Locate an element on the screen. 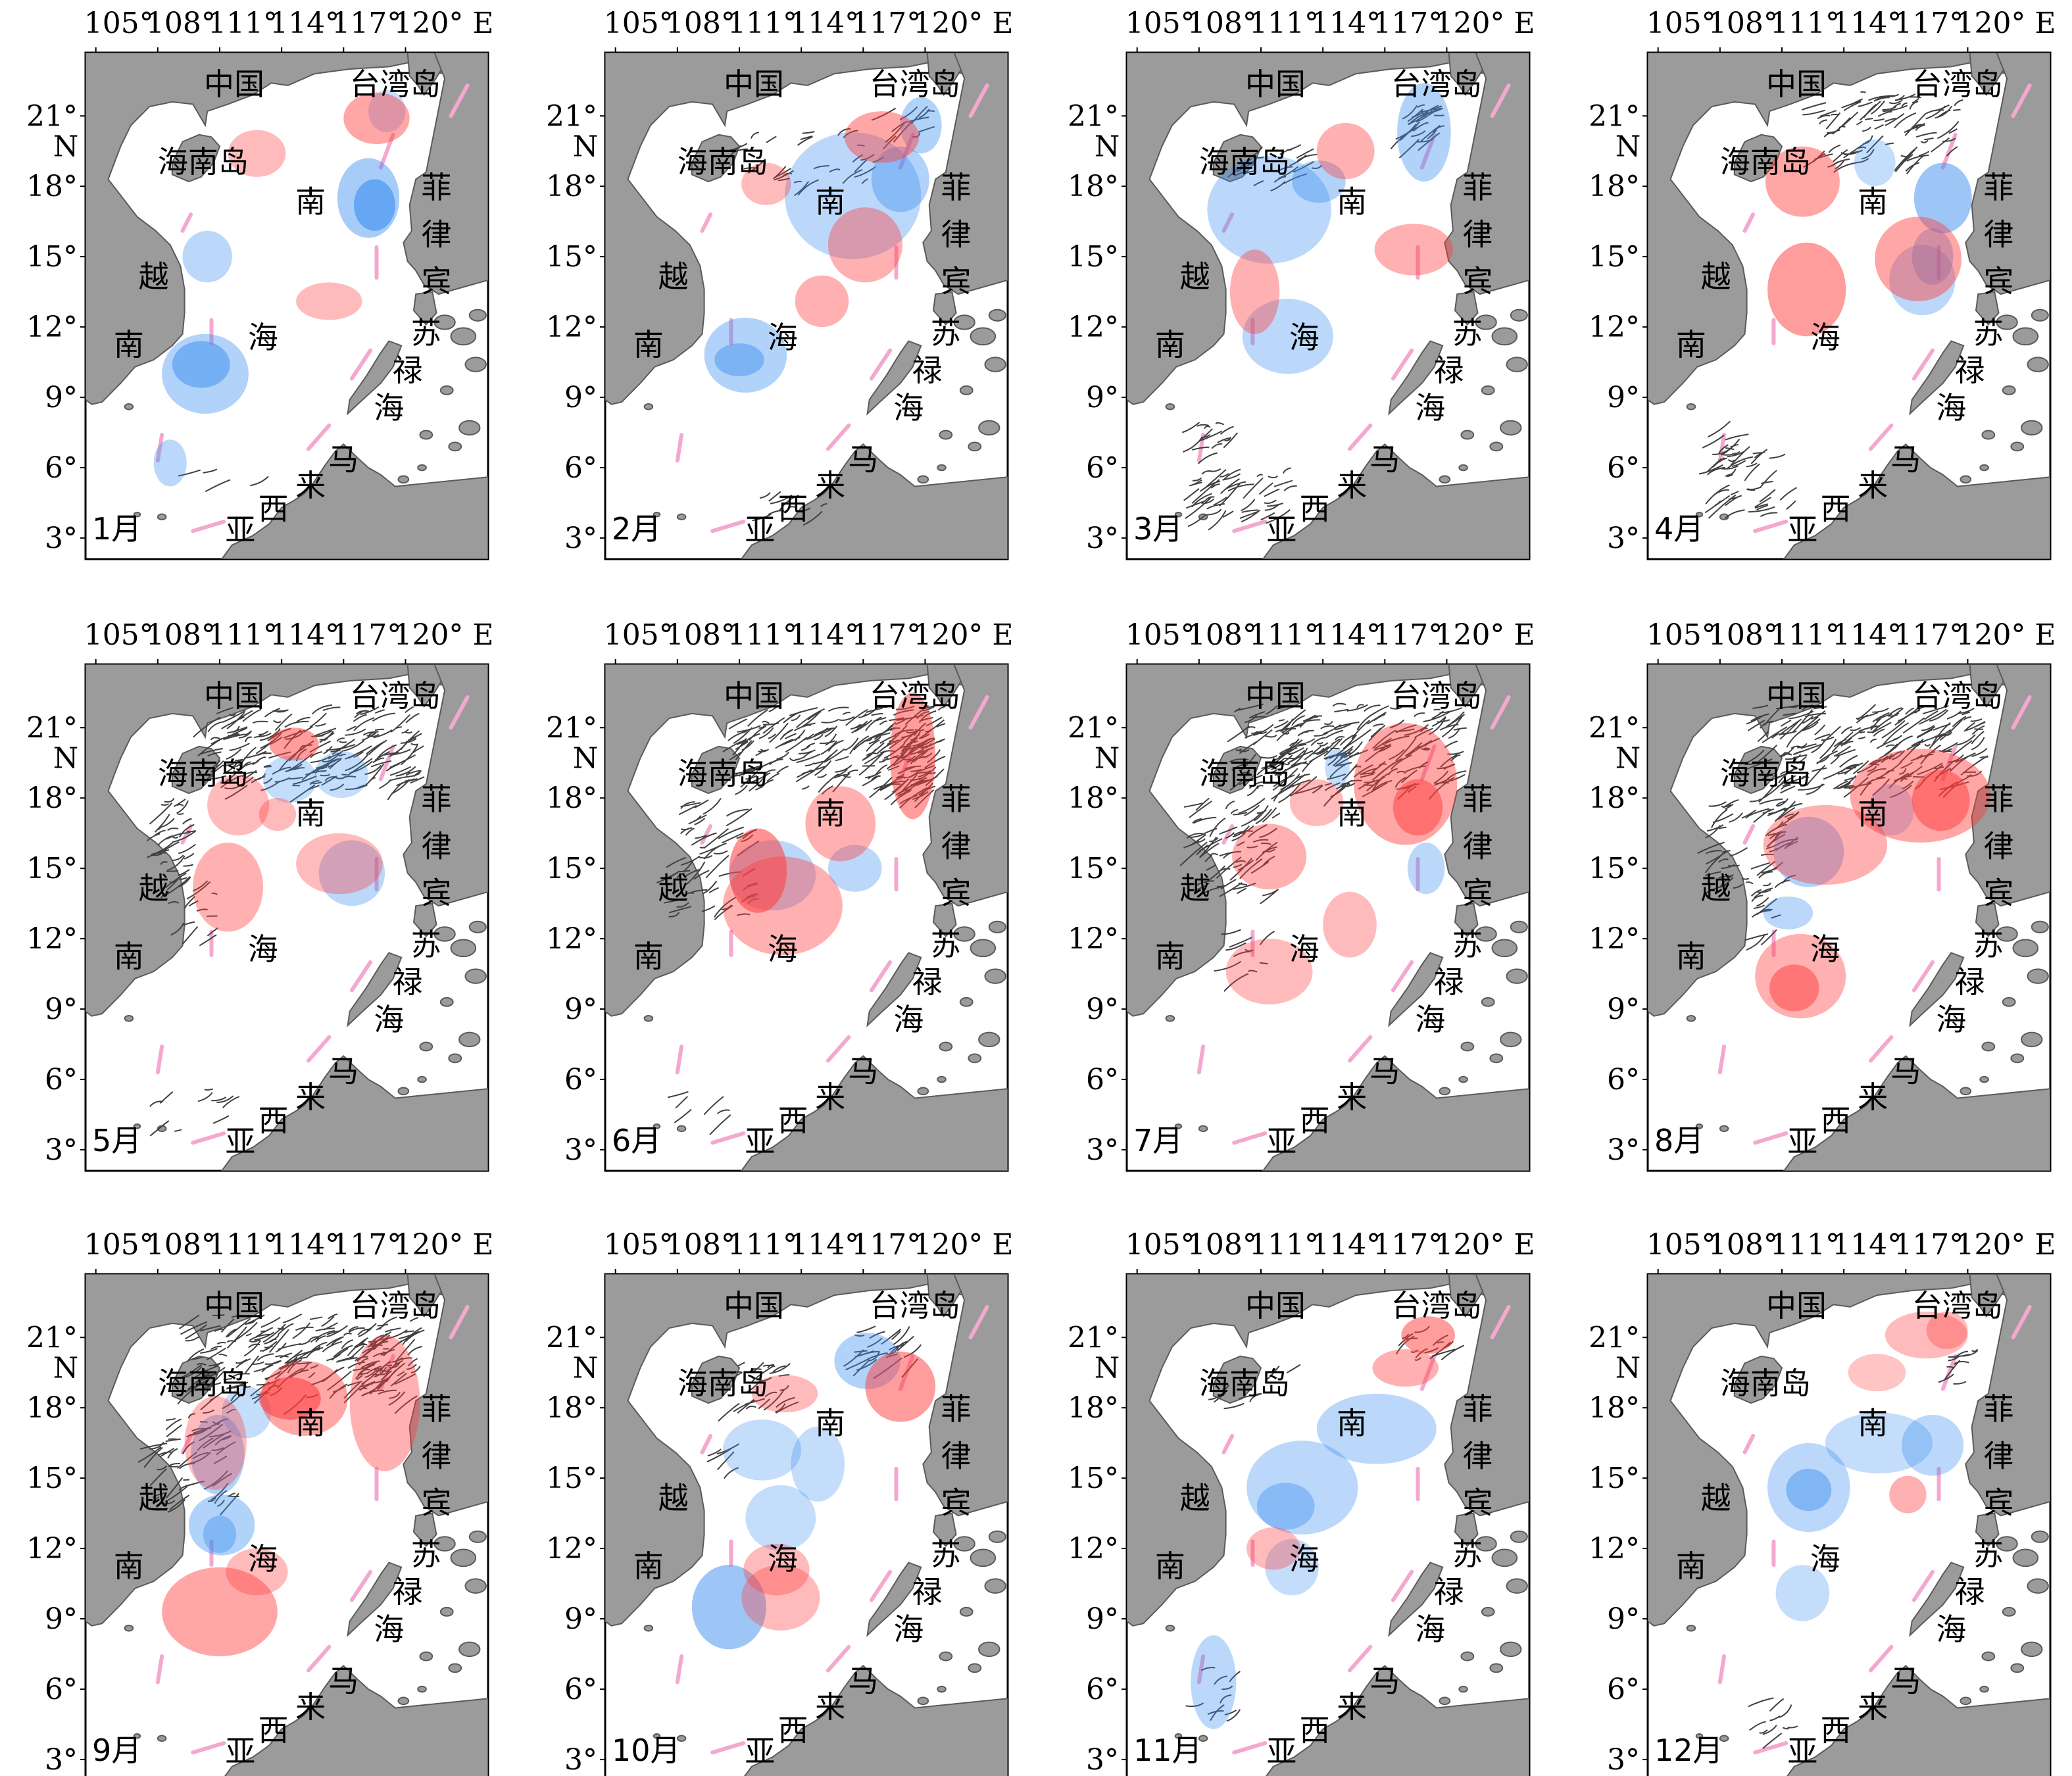  borneo-land is located at coordinates (874, 501).